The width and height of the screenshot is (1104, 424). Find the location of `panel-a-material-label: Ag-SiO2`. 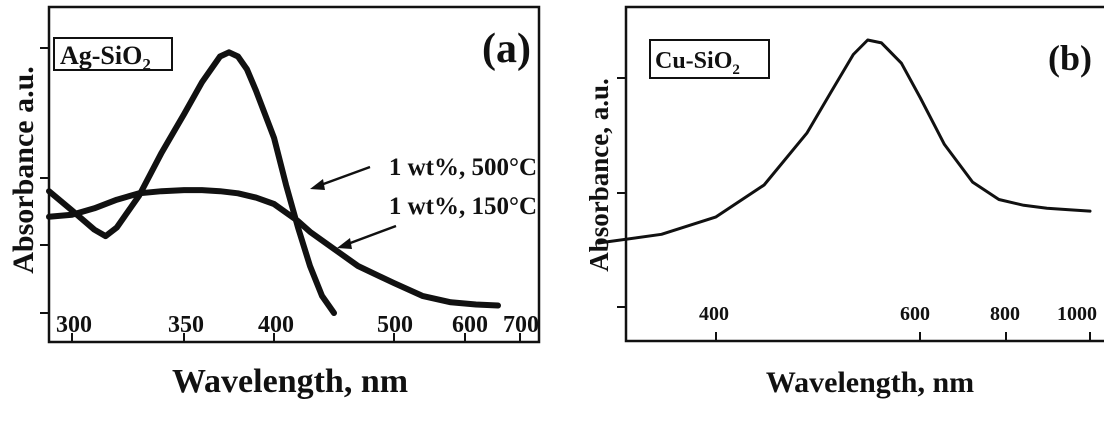

panel-a-material-label: Ag-SiO2 is located at coordinates (105, 57).